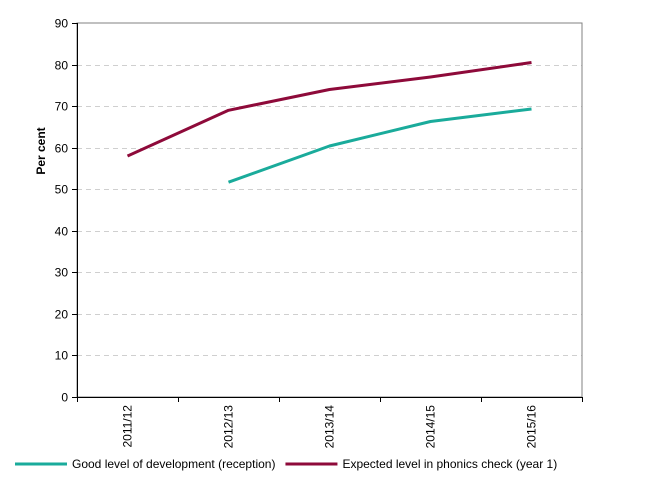  I want to click on y-tick-label: 80, so click(62, 66).